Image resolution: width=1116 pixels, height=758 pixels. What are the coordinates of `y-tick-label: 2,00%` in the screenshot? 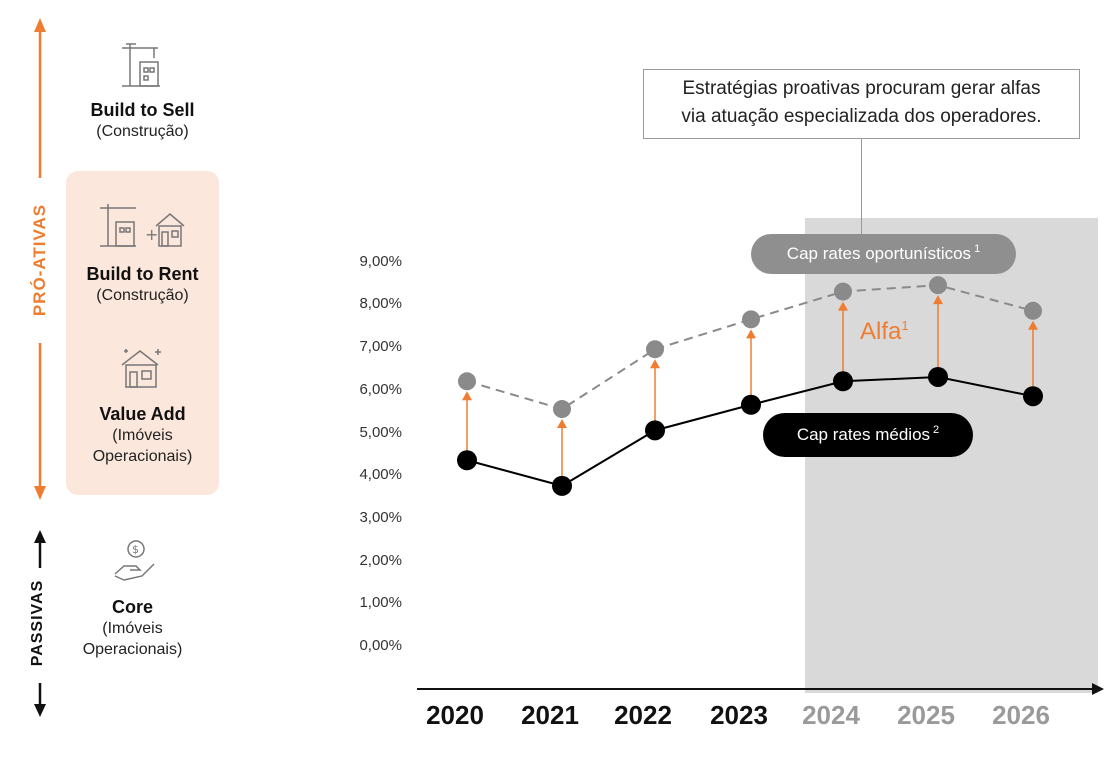 It's located at (380, 560).